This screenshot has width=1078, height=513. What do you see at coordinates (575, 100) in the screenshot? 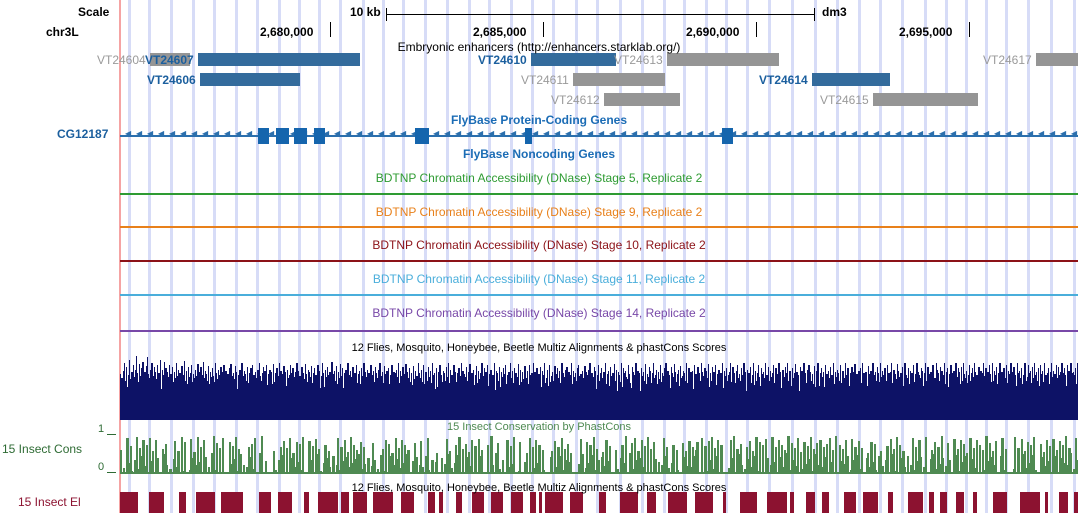
I see `enhancer-label: VT24612` at bounding box center [575, 100].